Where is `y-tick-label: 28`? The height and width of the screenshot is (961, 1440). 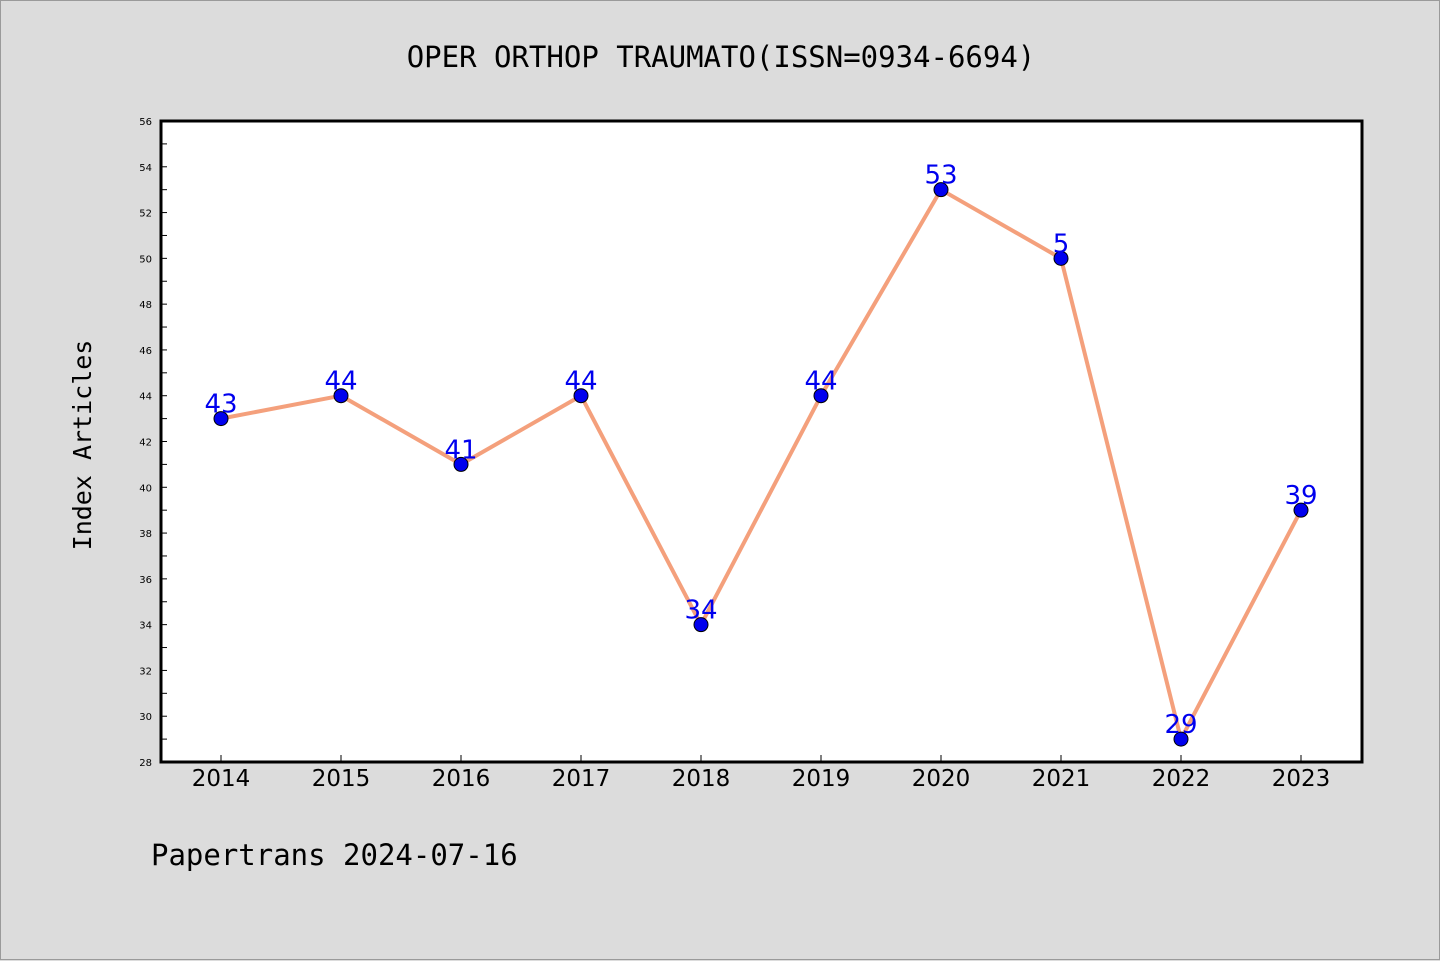 y-tick-label: 28 is located at coordinates (145, 763).